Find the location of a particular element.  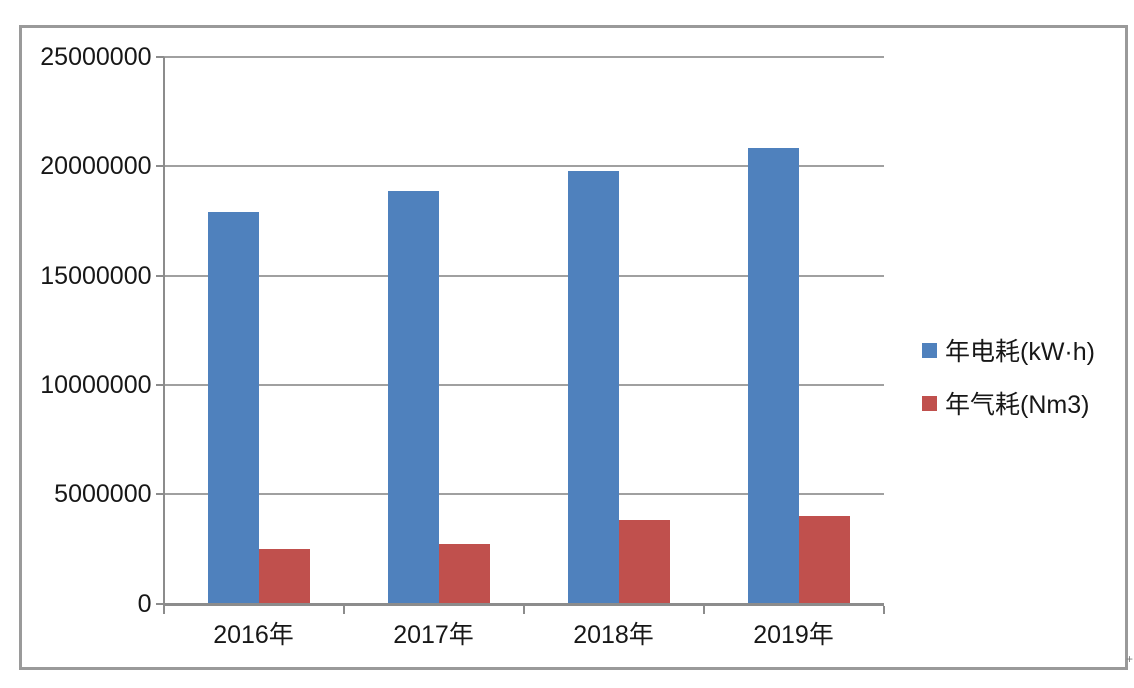

x-axis-category-label: 2019年 is located at coordinates (793, 634).